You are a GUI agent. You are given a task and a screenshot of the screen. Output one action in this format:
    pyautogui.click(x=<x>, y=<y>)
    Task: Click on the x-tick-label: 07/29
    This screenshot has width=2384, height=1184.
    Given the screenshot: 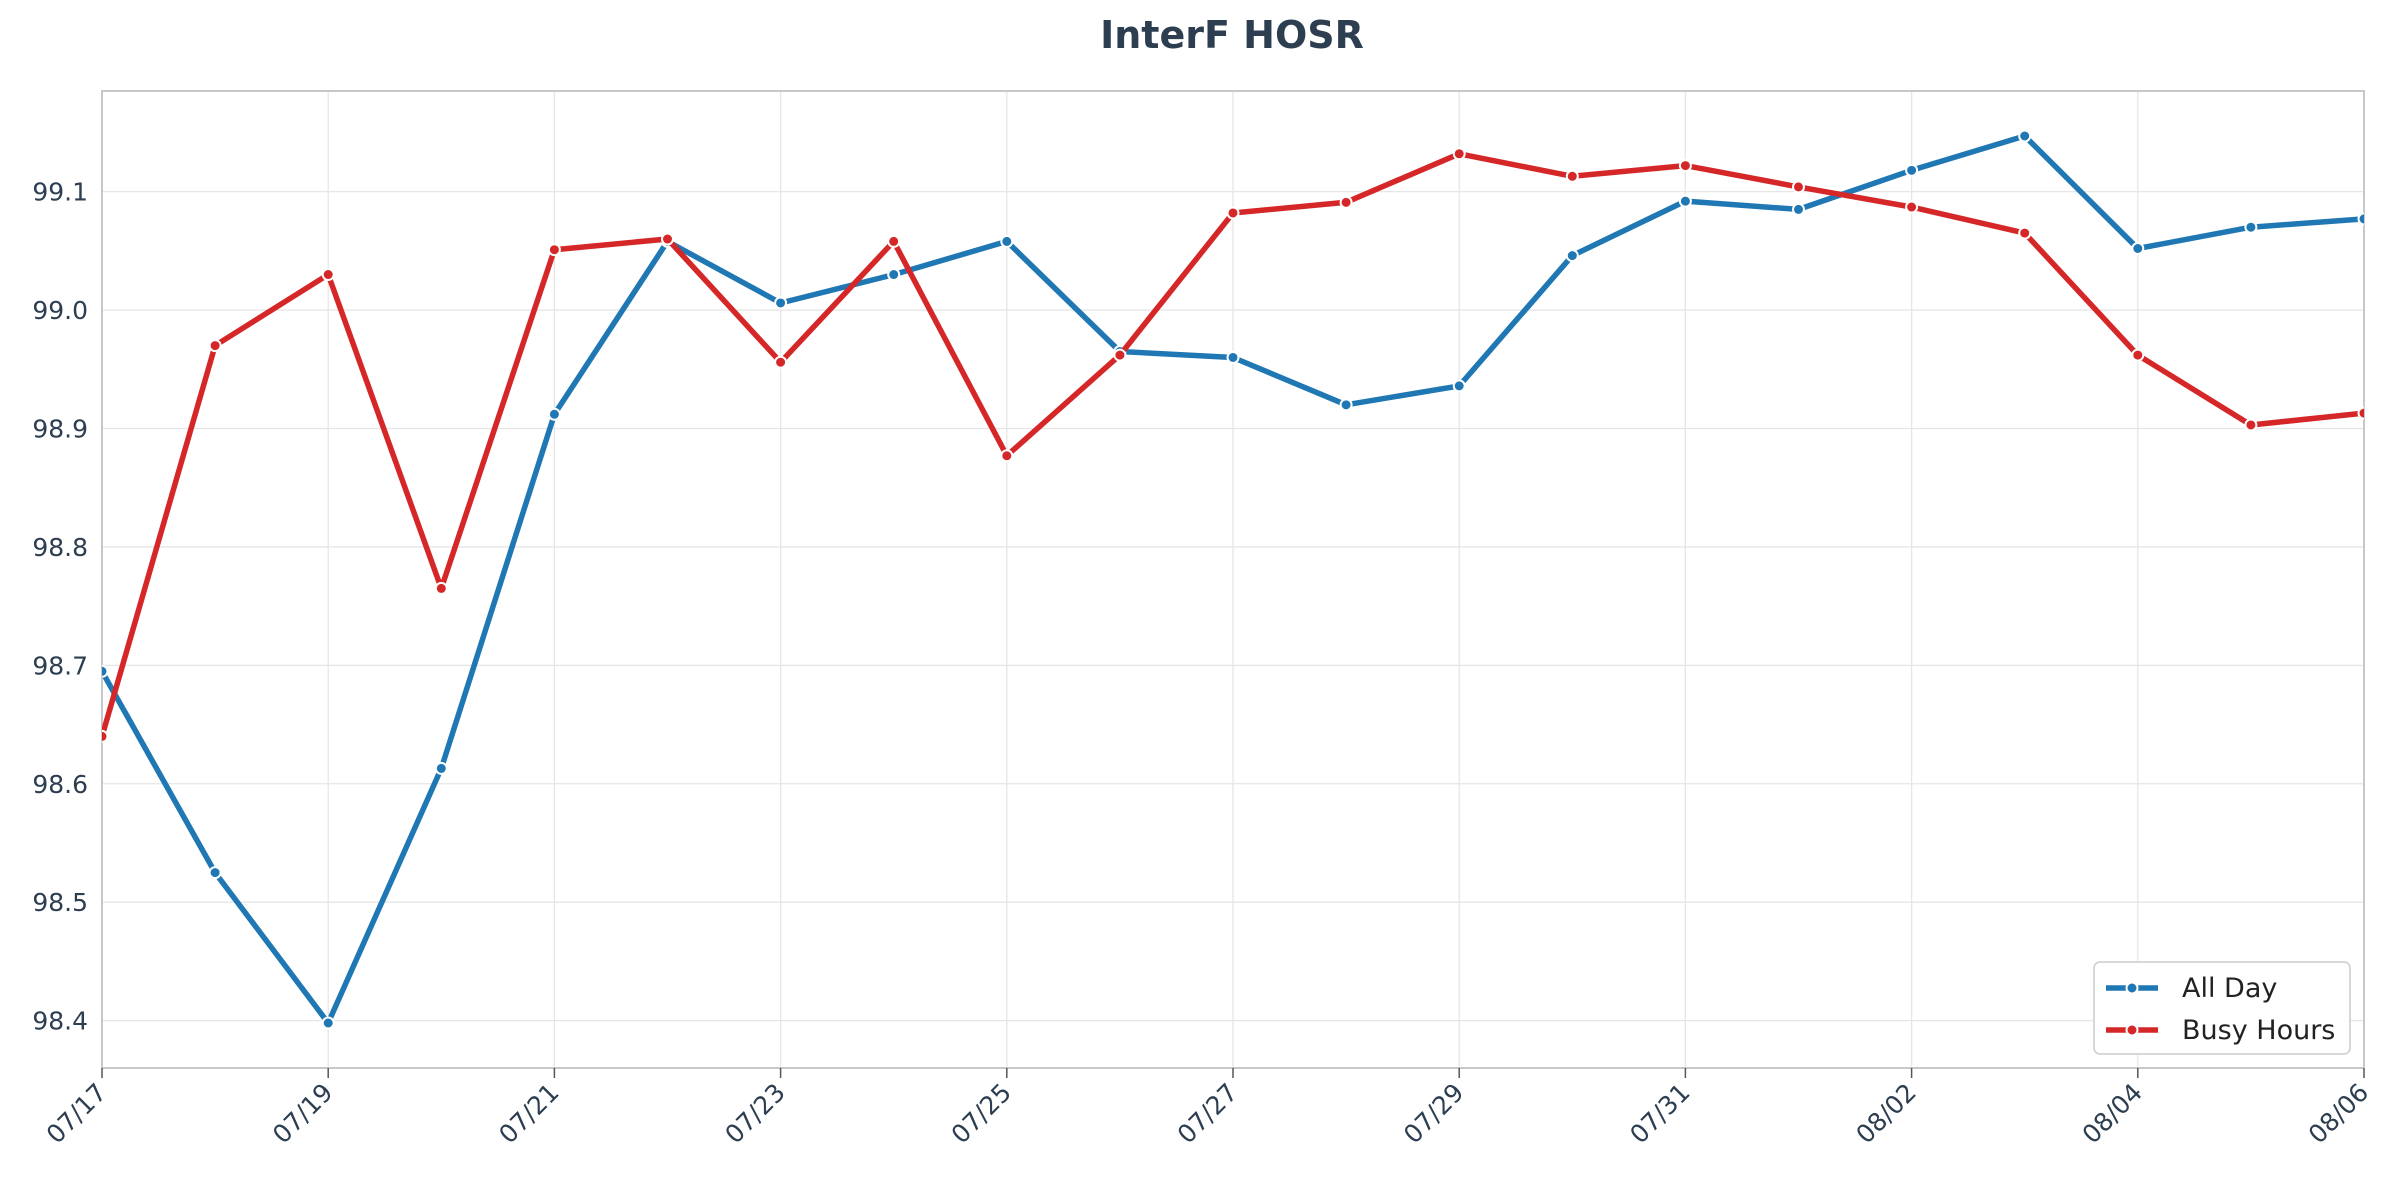 What is the action you would take?
    pyautogui.click(x=1433, y=1113)
    